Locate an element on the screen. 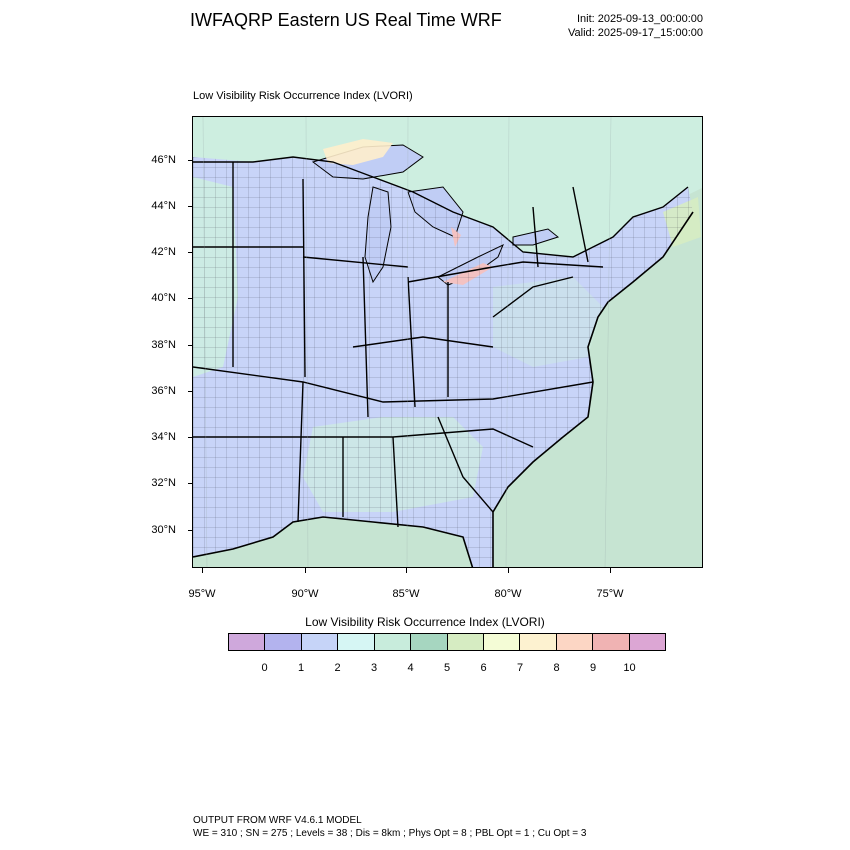  colorbar-label: 3 is located at coordinates (374, 668).